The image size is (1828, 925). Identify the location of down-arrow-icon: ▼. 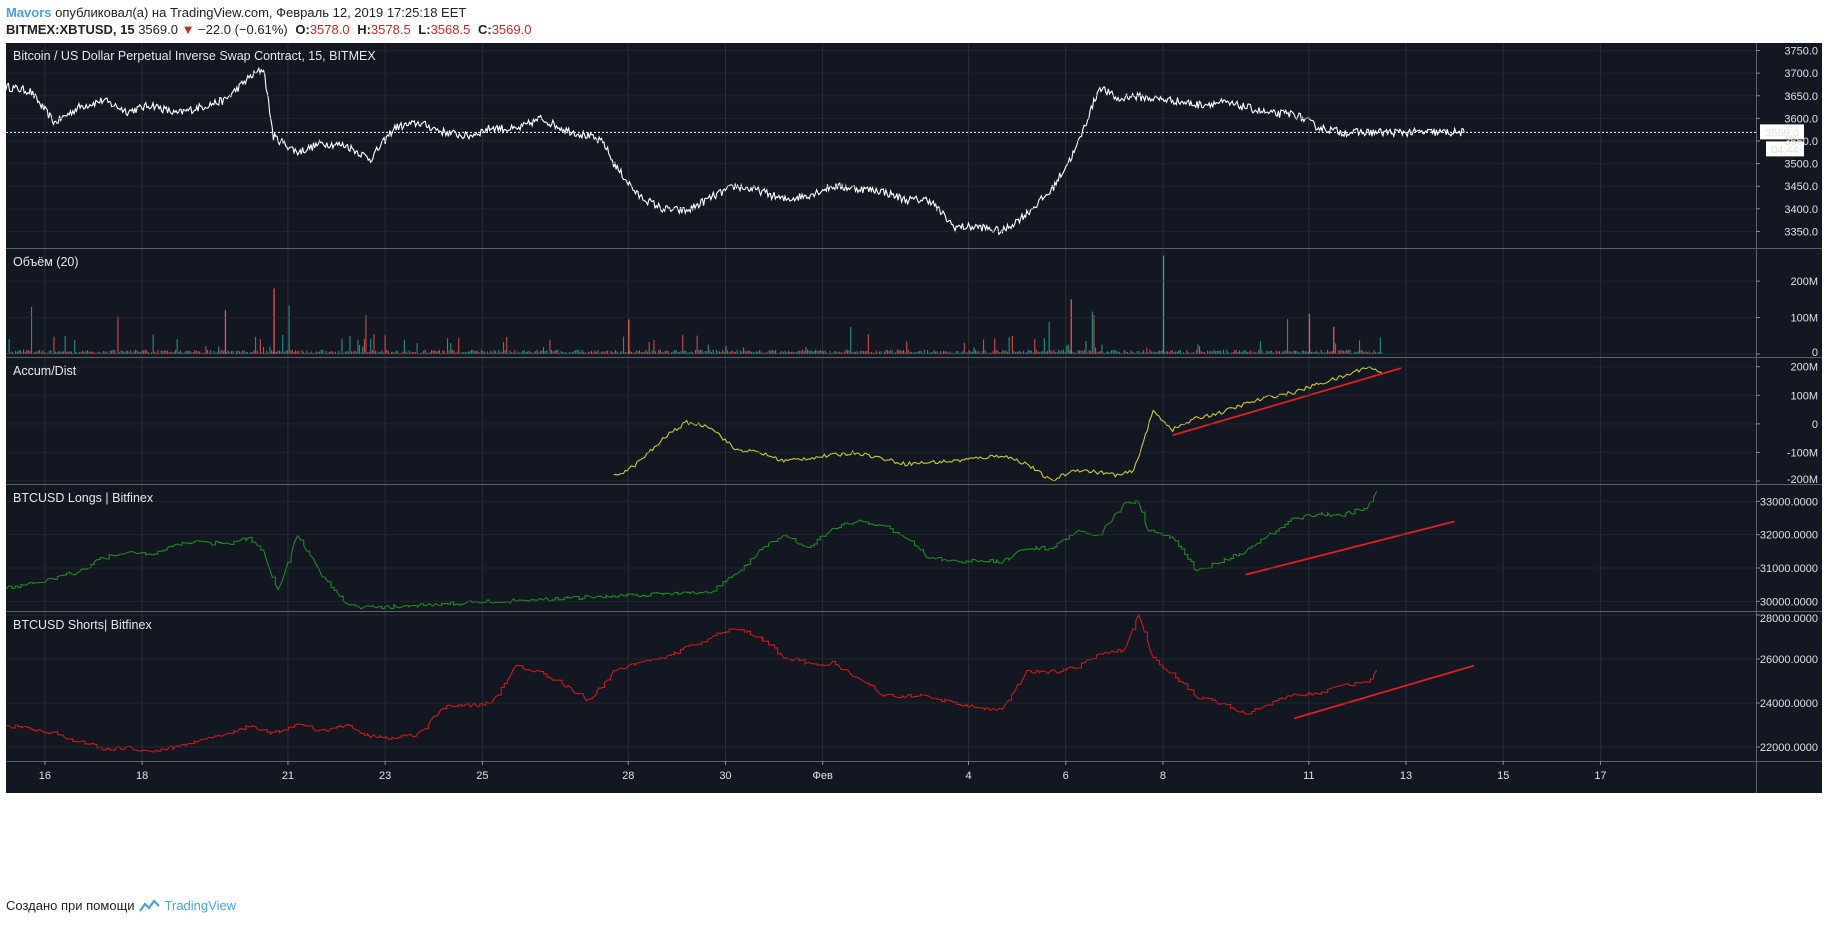
(188, 29).